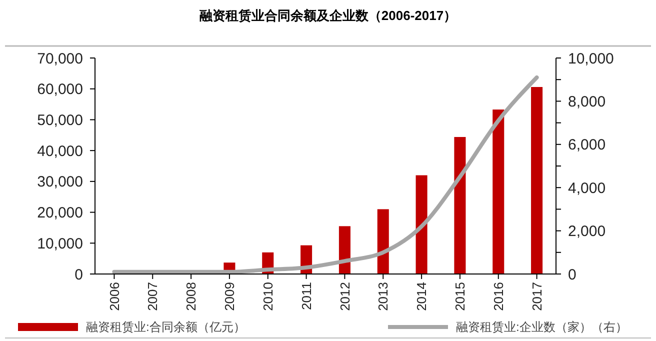 Image resolution: width=656 pixels, height=341 pixels. What do you see at coordinates (587, 231) in the screenshot?
I see `y2-tick-label: 2,000` at bounding box center [587, 231].